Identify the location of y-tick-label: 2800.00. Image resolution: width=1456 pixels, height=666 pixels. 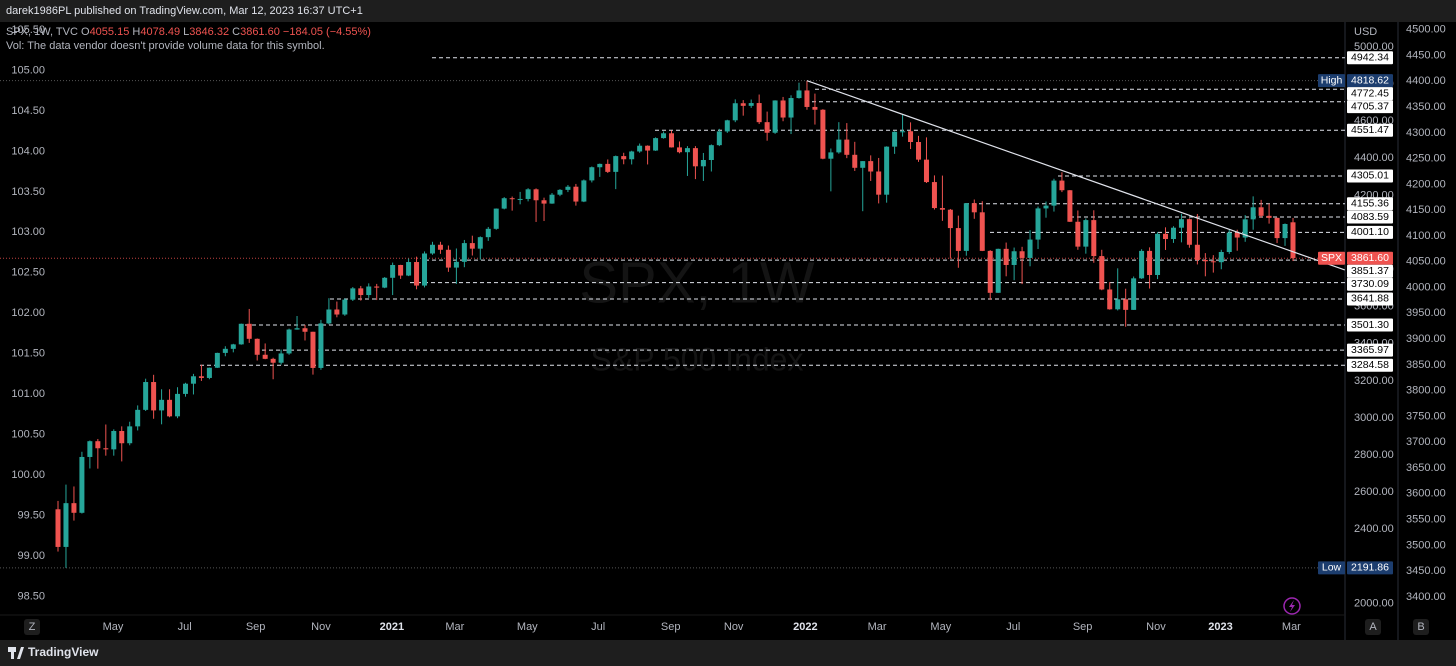
(1374, 455).